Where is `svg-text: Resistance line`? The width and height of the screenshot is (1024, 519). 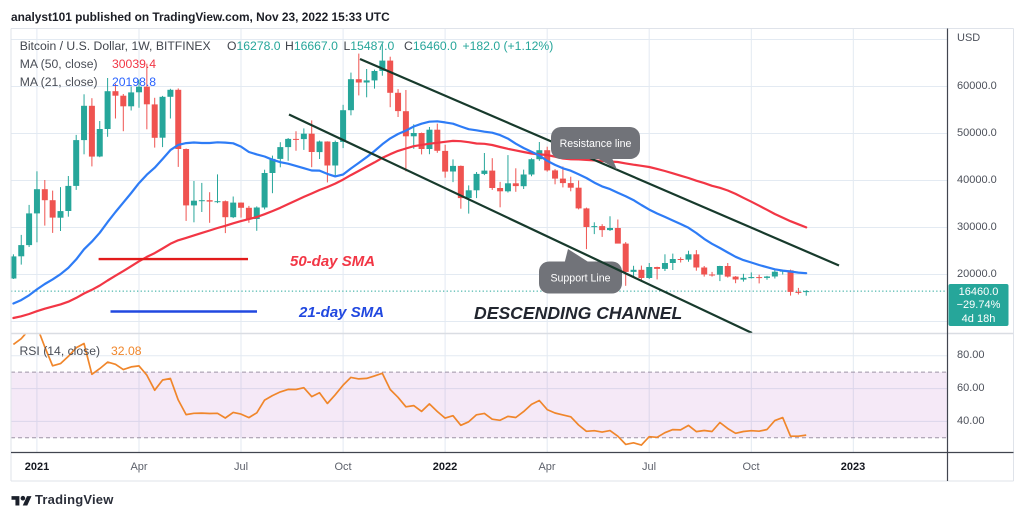
svg-text: Resistance line is located at coordinates (596, 144).